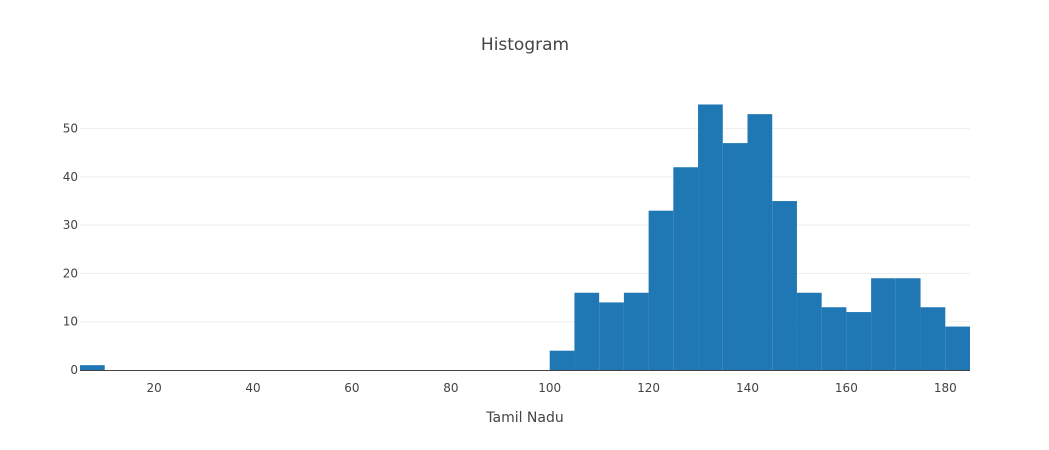 The image size is (1049, 450). I want to click on x-tick-label: 40, so click(252, 388).